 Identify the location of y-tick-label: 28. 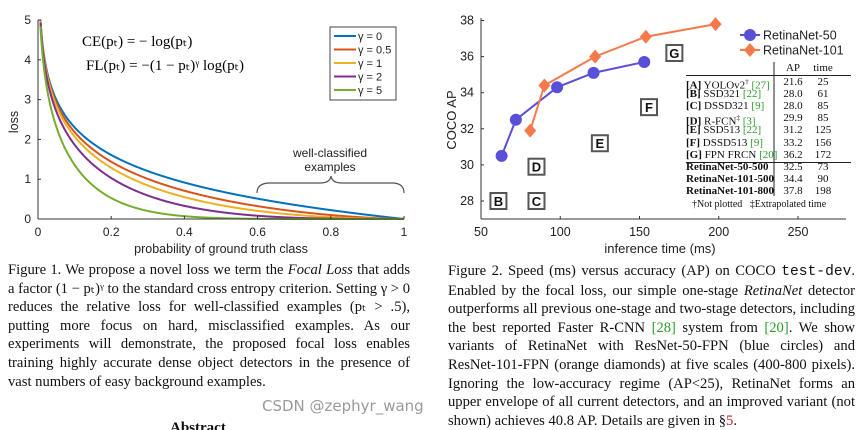
(467, 201).